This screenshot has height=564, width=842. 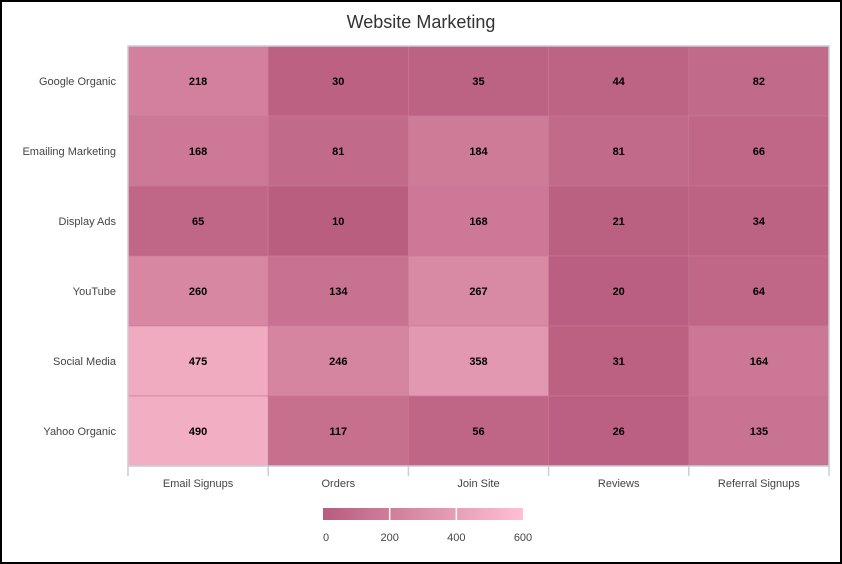 I want to click on y-tick-label: Social Media, so click(x=85, y=362).